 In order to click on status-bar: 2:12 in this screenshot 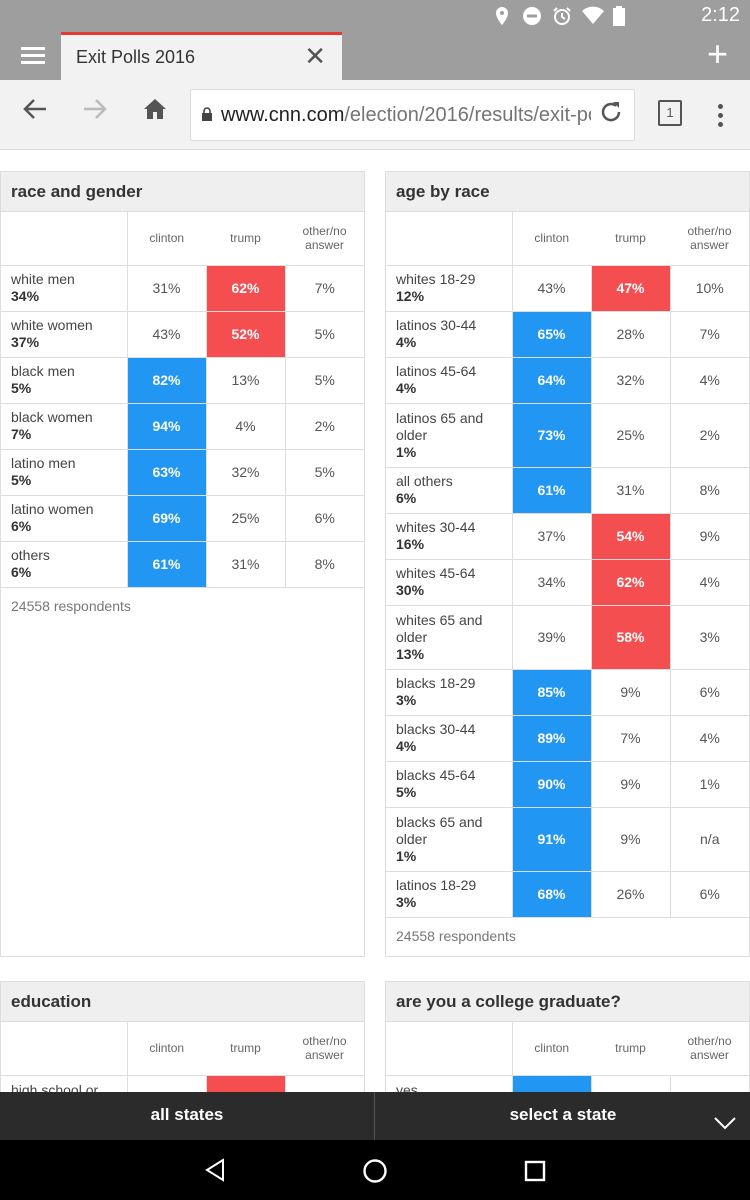, I will do `click(375, 16)`.